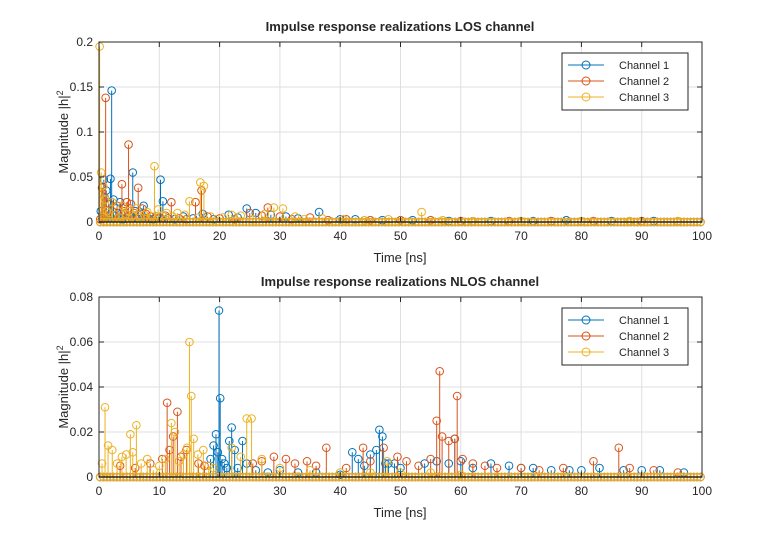 The height and width of the screenshot is (537, 773). What do you see at coordinates (82, 177) in the screenshot?
I see `y-tick-label: 0.05` at bounding box center [82, 177].